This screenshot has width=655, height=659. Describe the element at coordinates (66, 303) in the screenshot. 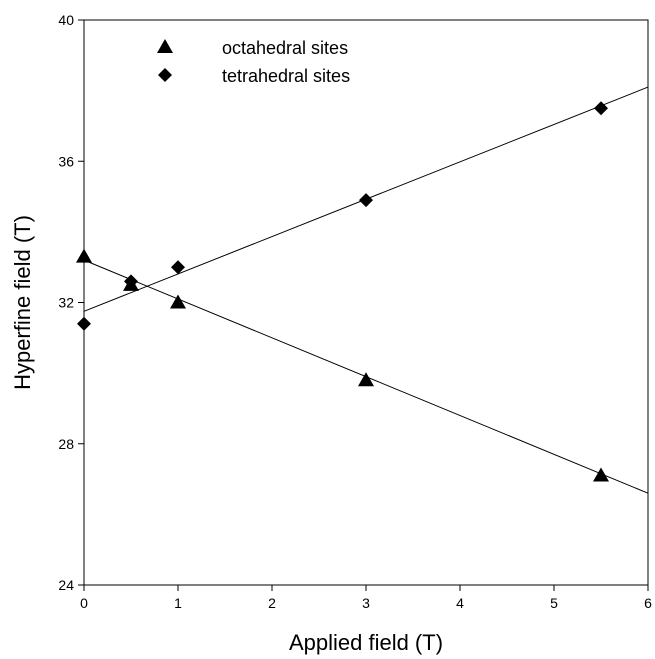

I see `y-tick-label: 32` at that location.